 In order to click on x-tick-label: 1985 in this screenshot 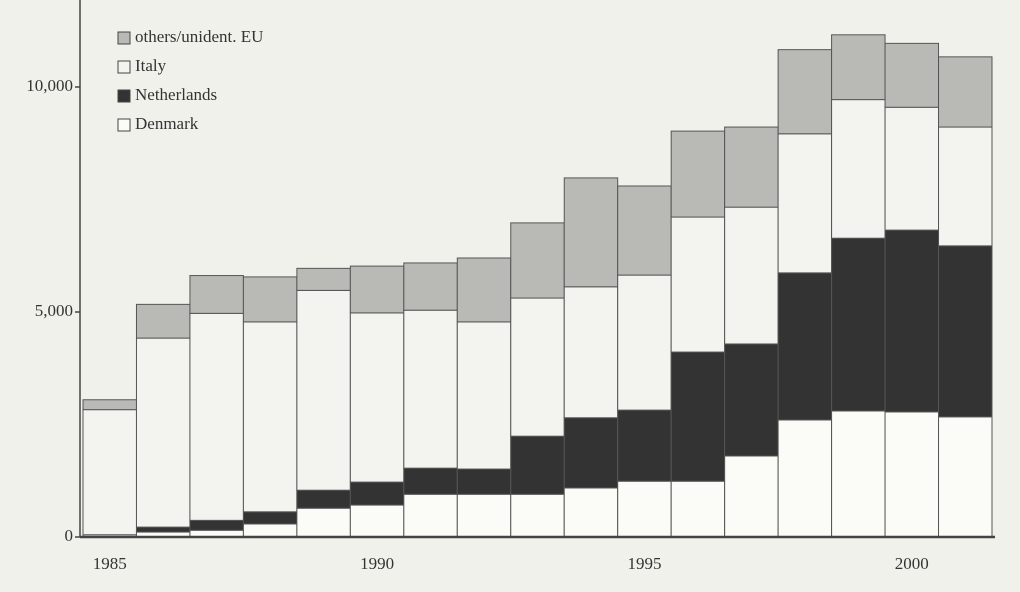, I will do `click(110, 563)`.